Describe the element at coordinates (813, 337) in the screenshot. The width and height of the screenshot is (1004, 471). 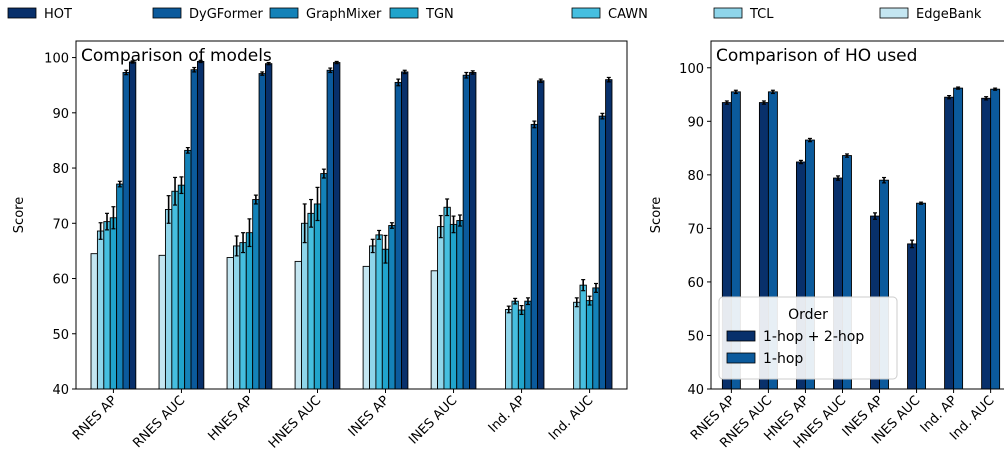
I see `legend-label-1-hop-2-hop: 1-hop + 2-hop` at that location.